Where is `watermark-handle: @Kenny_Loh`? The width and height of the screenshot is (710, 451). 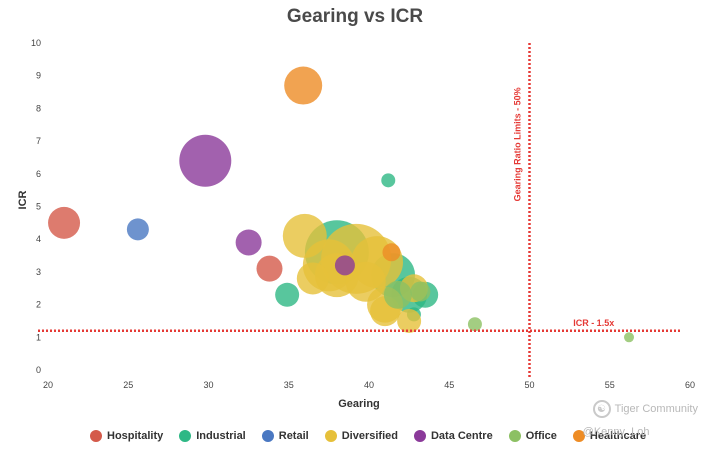
watermark-handle: @Kenny_Loh is located at coordinates (616, 432).